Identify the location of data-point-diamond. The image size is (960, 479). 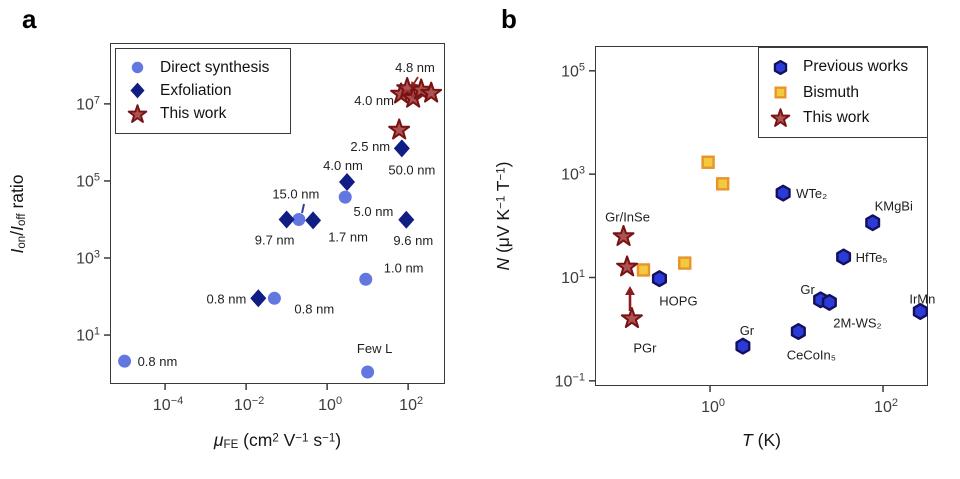
(137, 91).